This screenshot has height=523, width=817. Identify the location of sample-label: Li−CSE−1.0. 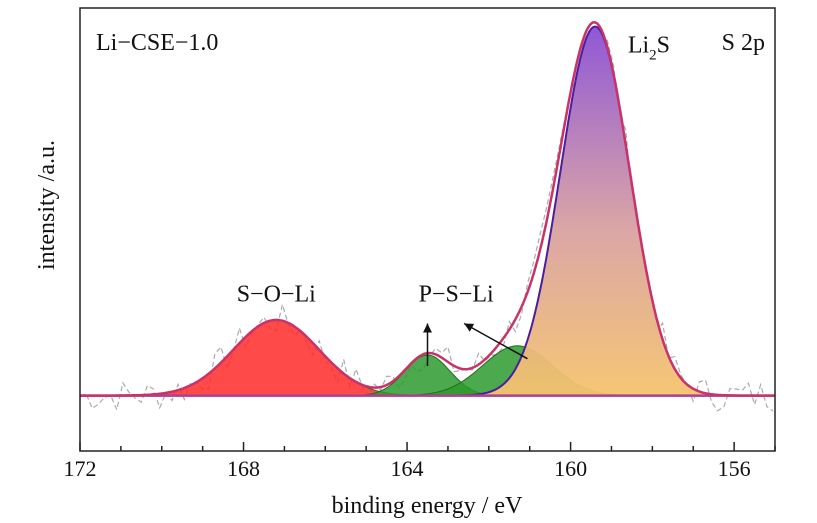
(157, 43).